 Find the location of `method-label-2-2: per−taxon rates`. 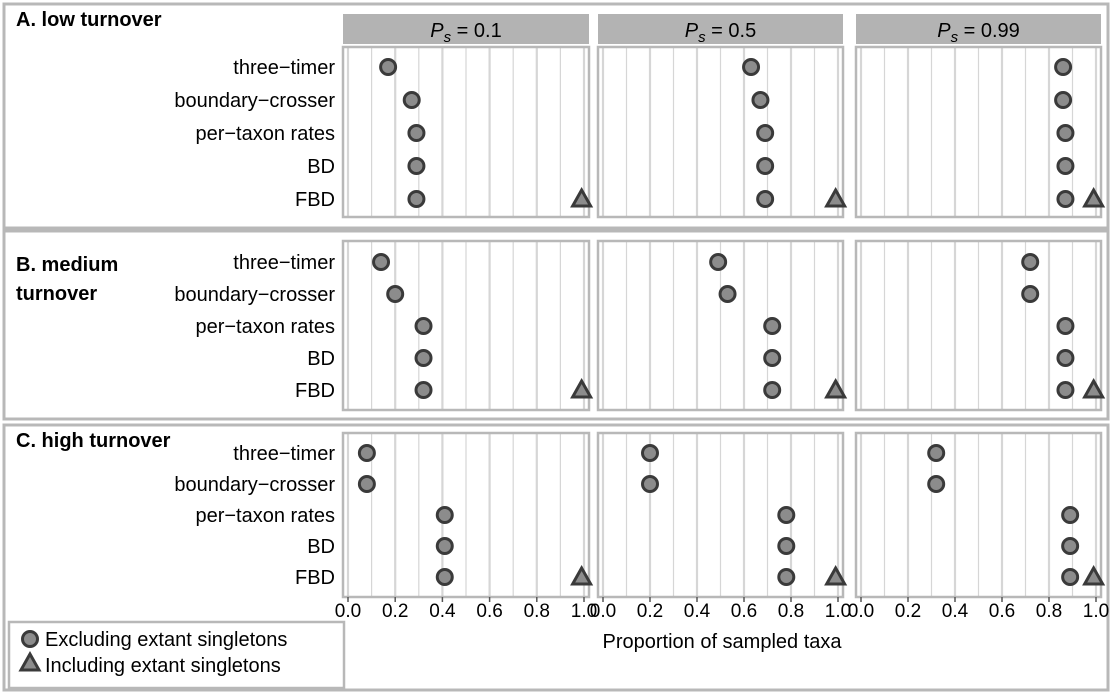

method-label-2-2: per−taxon rates is located at coordinates (265, 516).